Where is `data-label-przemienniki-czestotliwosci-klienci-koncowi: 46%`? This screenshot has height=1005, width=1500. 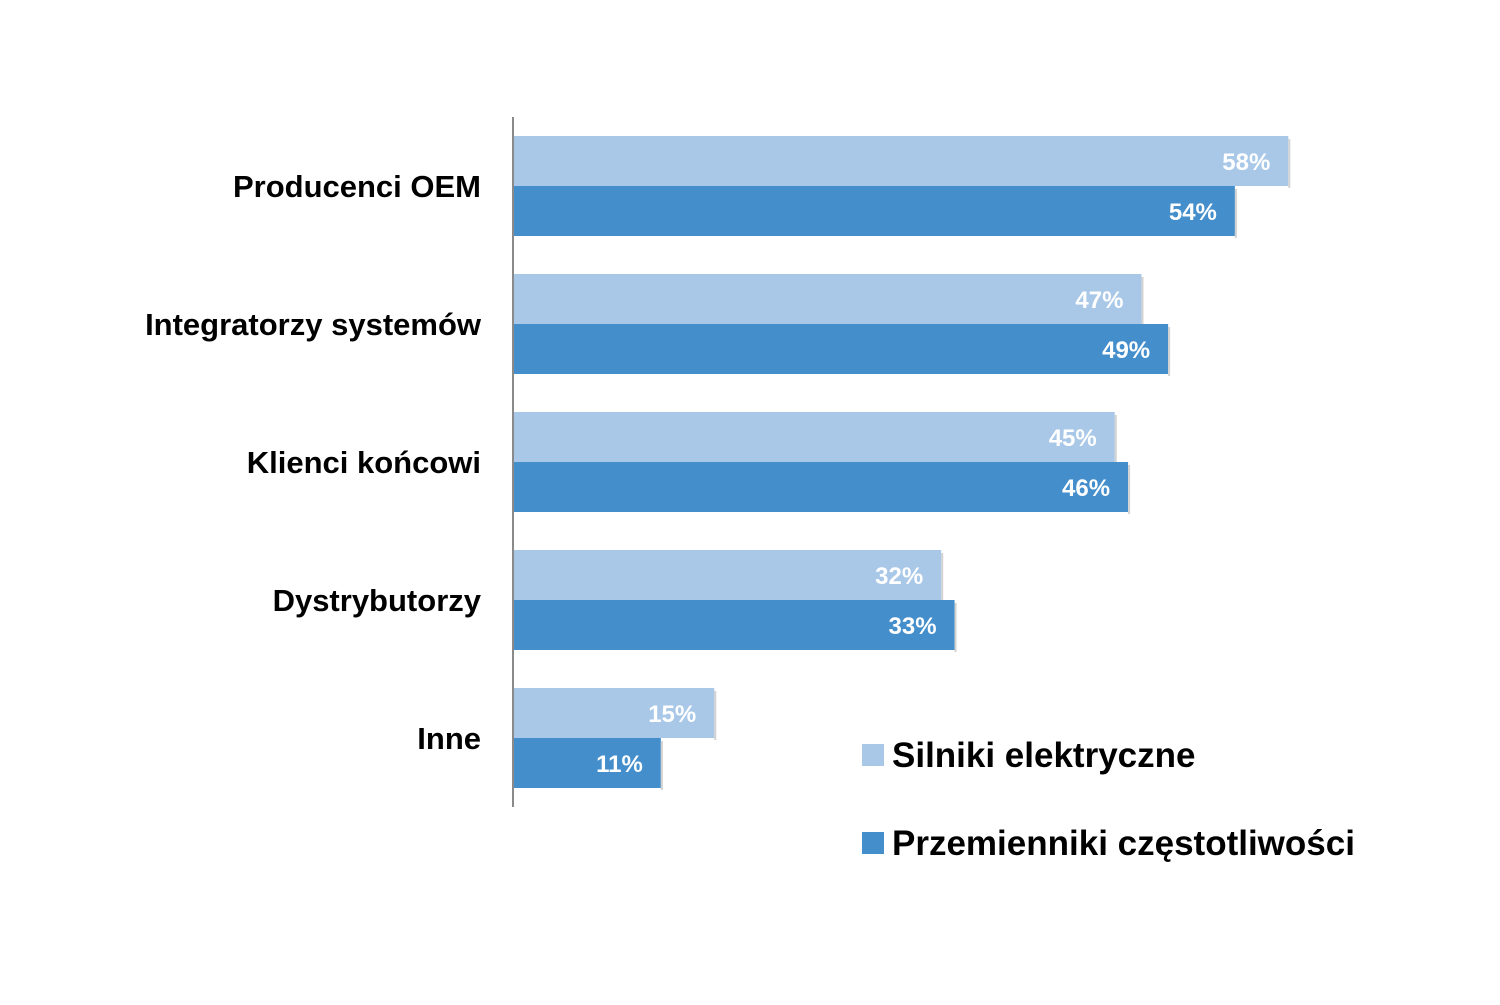
data-label-przemienniki-czestotliwosci-klienci-koncowi: 46% is located at coordinates (1086, 488).